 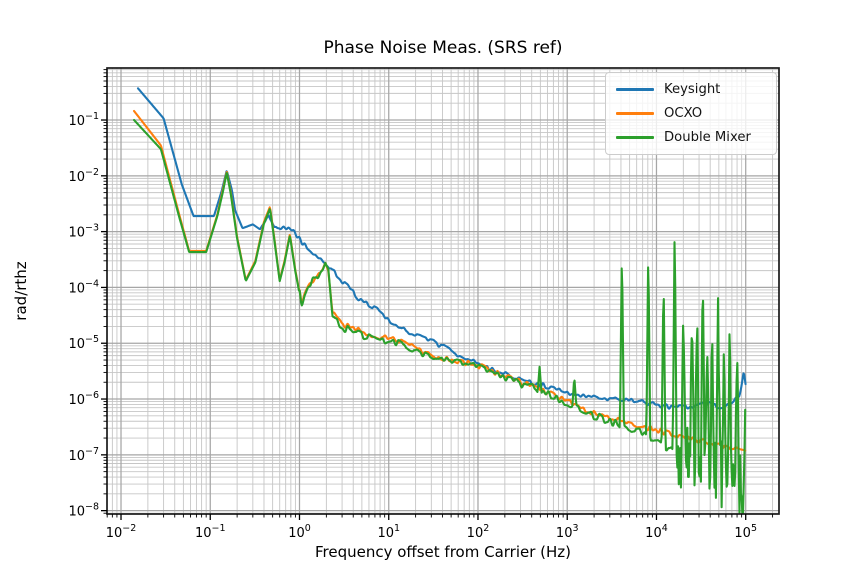 What do you see at coordinates (83, 455) in the screenshot?
I see `y-tick-label: 10⁻⁷` at bounding box center [83, 455].